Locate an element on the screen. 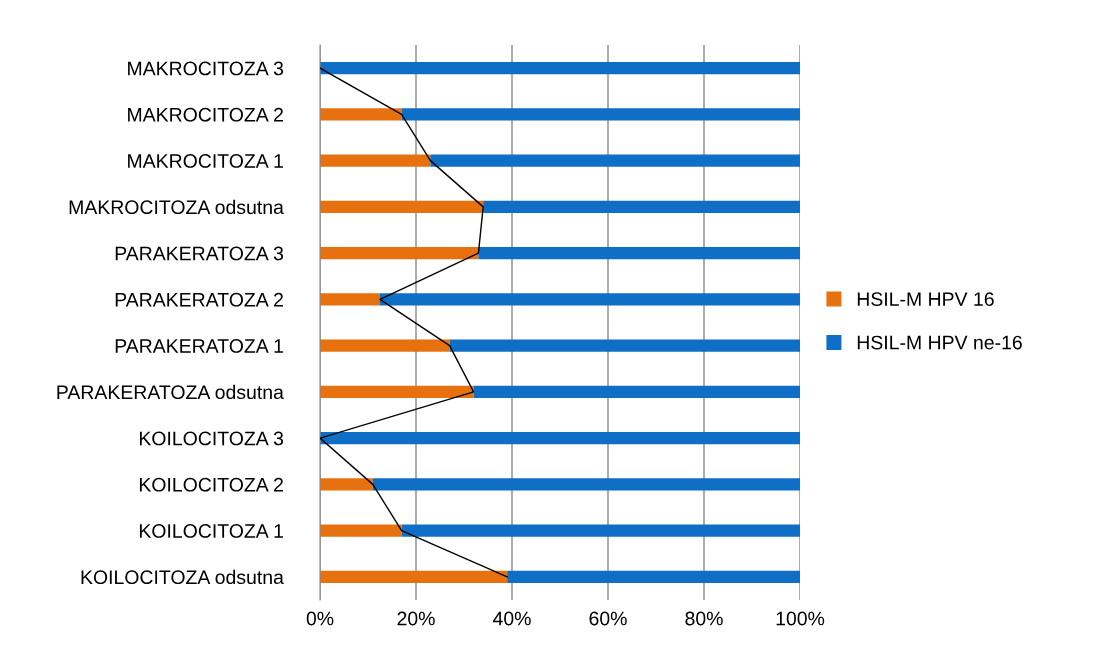  y-tick-label: KOILOCITOZA 2 is located at coordinates (211, 484).